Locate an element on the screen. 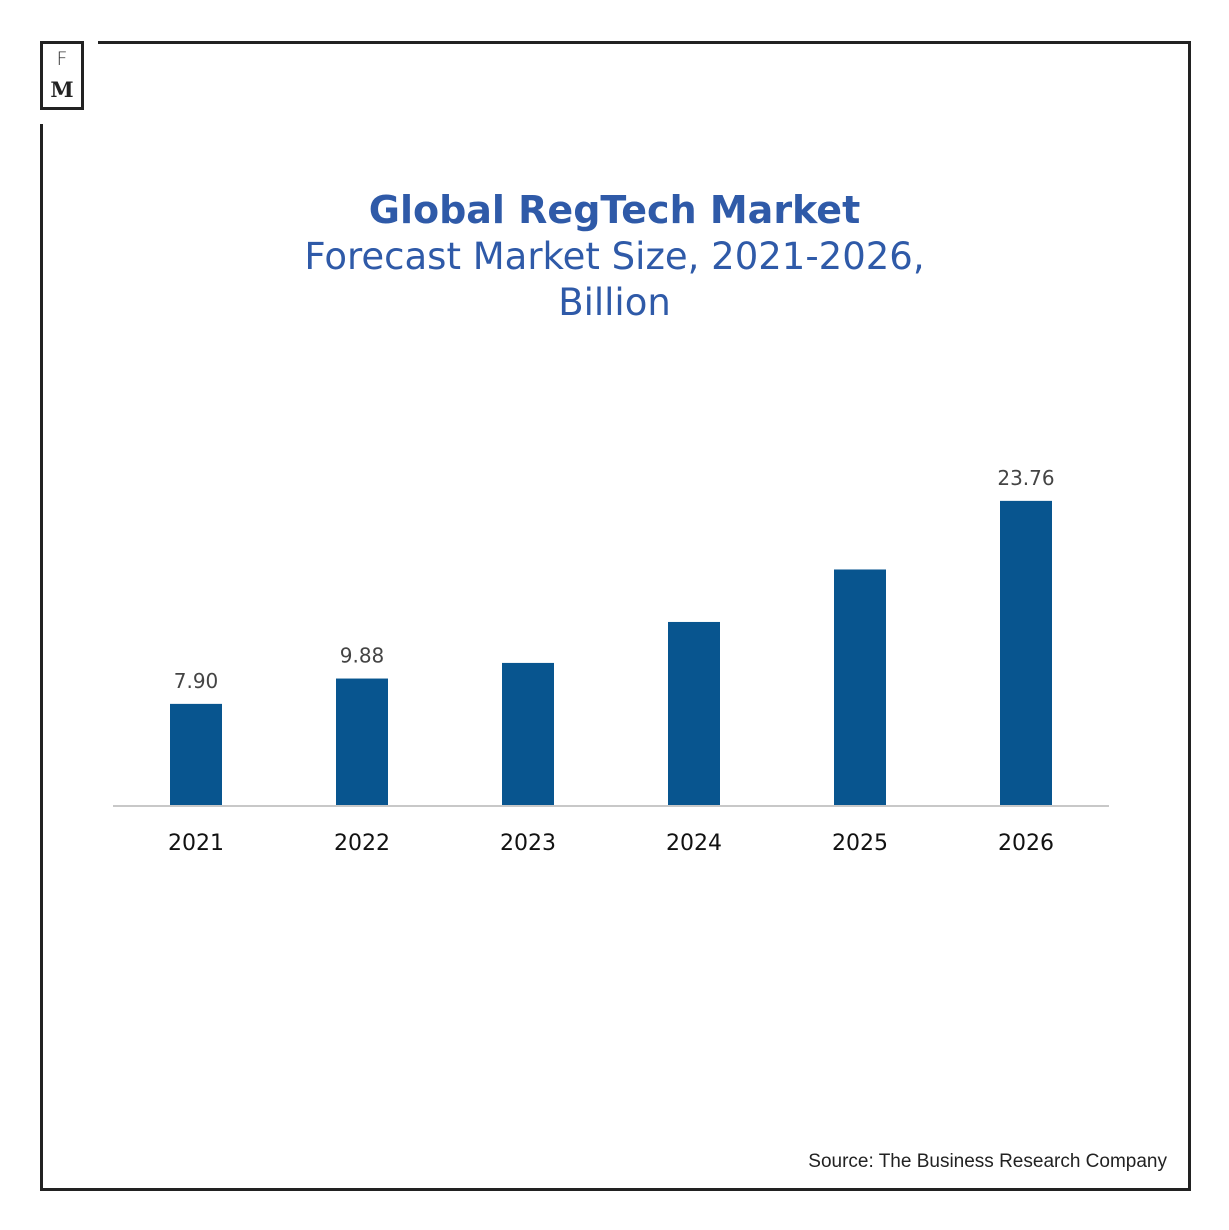  value-label-2021: 7.90 is located at coordinates (196, 681).